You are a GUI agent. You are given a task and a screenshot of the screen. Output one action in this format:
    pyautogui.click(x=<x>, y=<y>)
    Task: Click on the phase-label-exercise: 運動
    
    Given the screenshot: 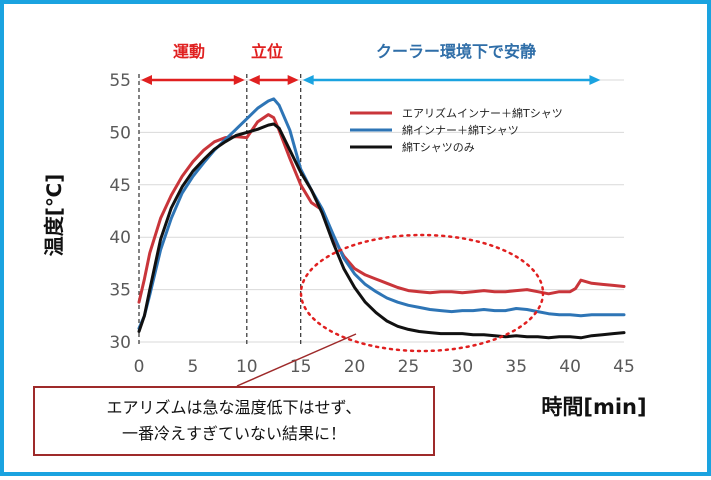 What is the action you would take?
    pyautogui.click(x=189, y=51)
    